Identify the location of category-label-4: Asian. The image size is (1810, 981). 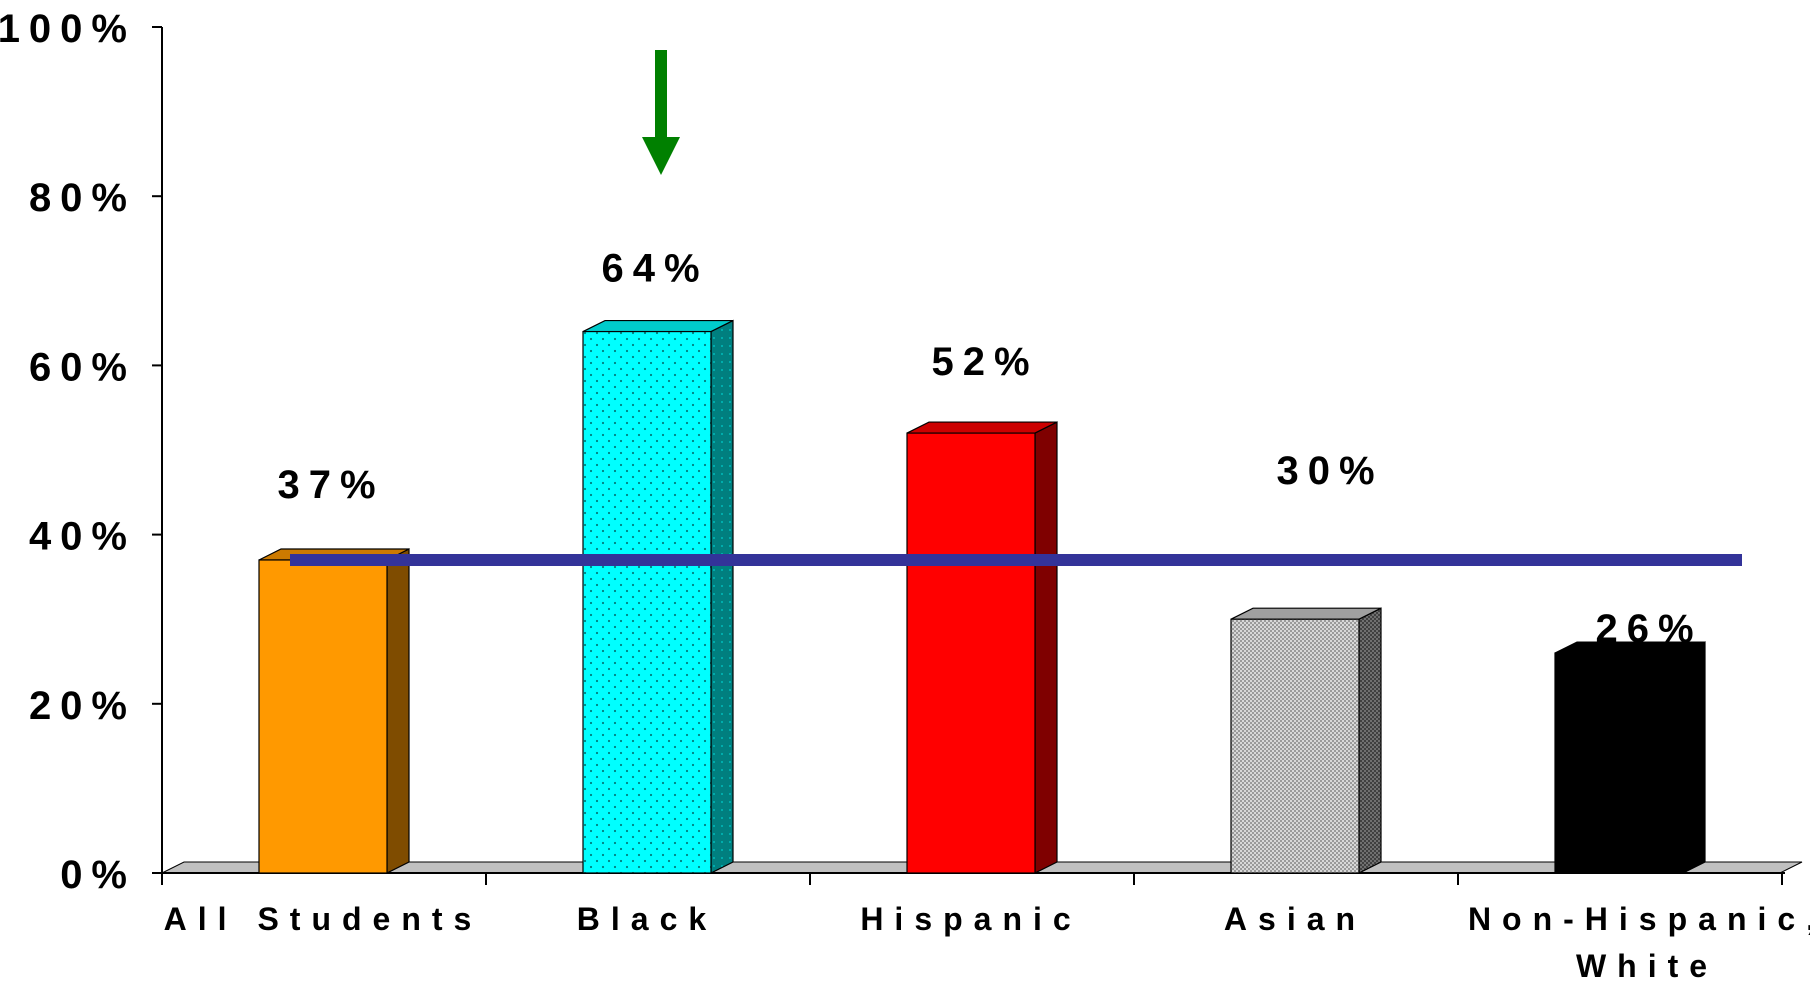
(1295, 919).